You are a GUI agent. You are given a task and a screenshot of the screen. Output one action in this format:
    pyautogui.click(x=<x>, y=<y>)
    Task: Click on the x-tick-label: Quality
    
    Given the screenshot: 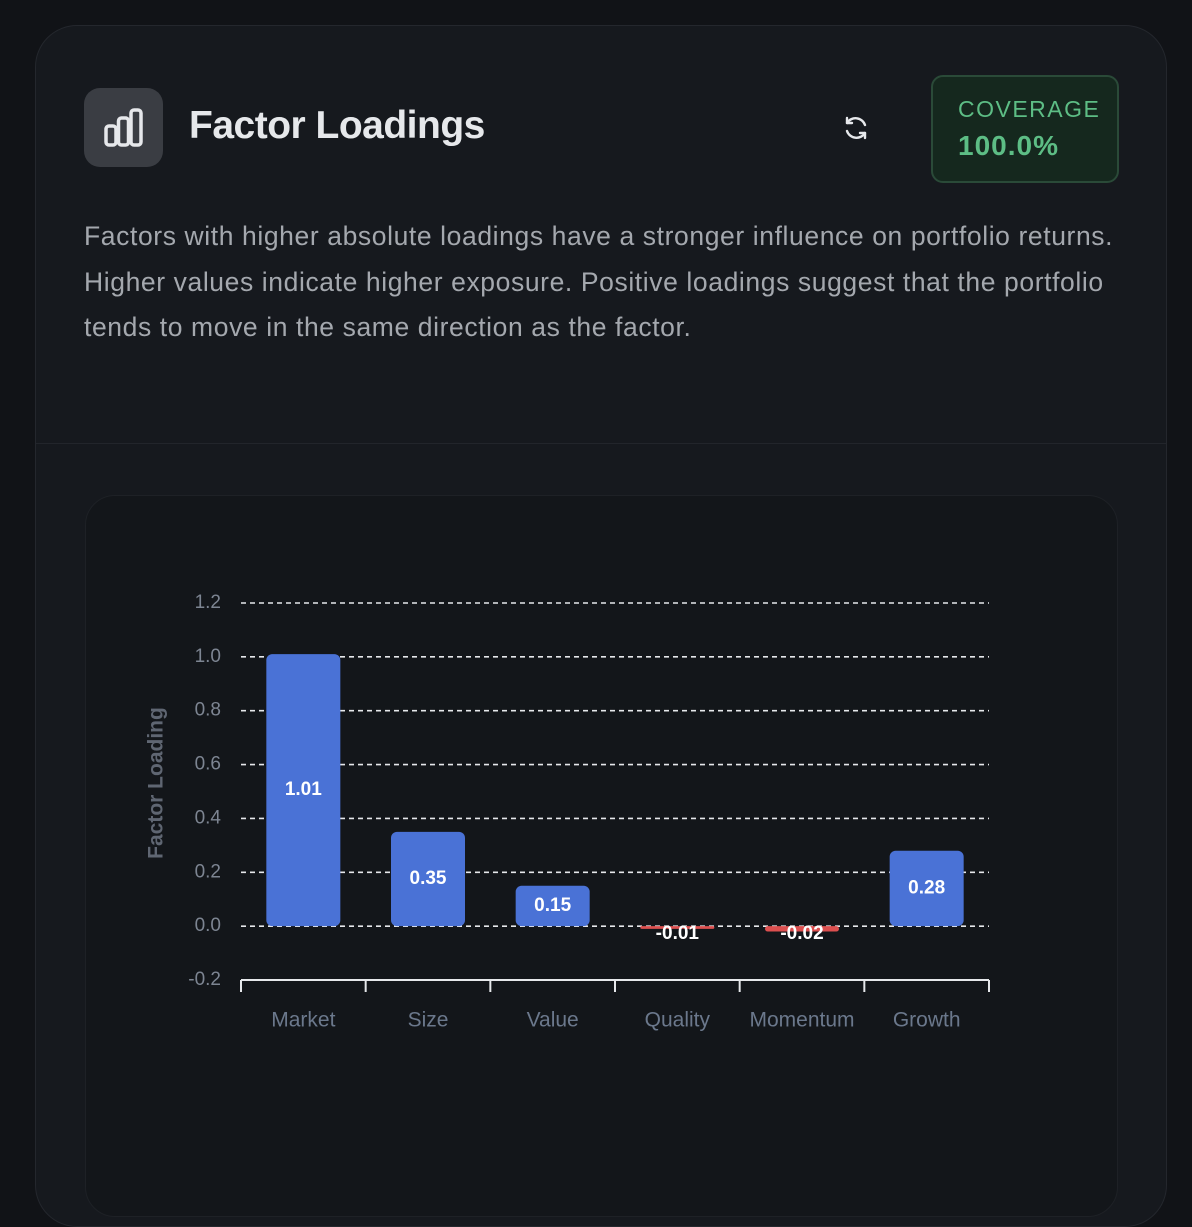 What is the action you would take?
    pyautogui.click(x=678, y=1020)
    